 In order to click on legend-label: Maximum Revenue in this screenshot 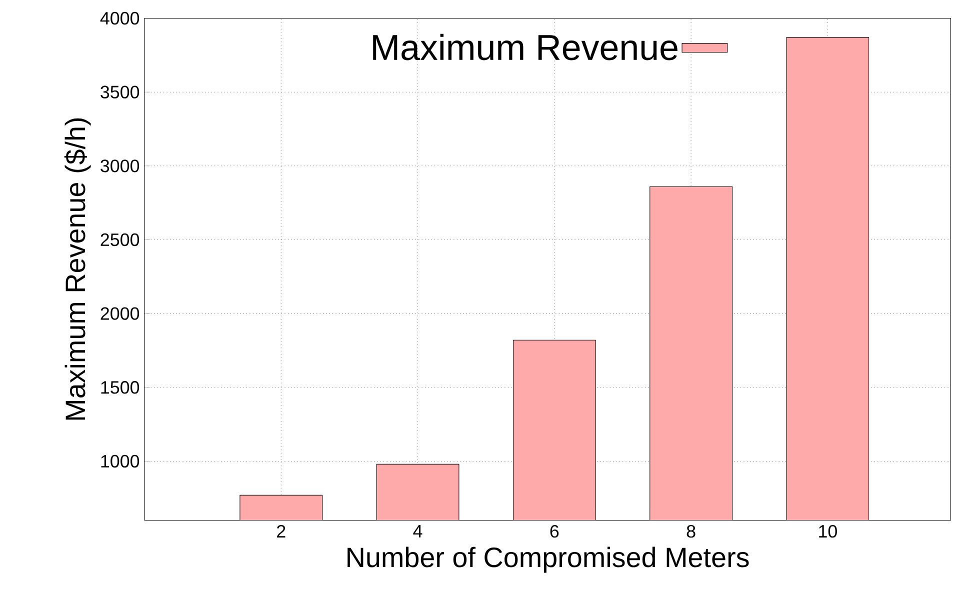, I will do `click(525, 47)`.